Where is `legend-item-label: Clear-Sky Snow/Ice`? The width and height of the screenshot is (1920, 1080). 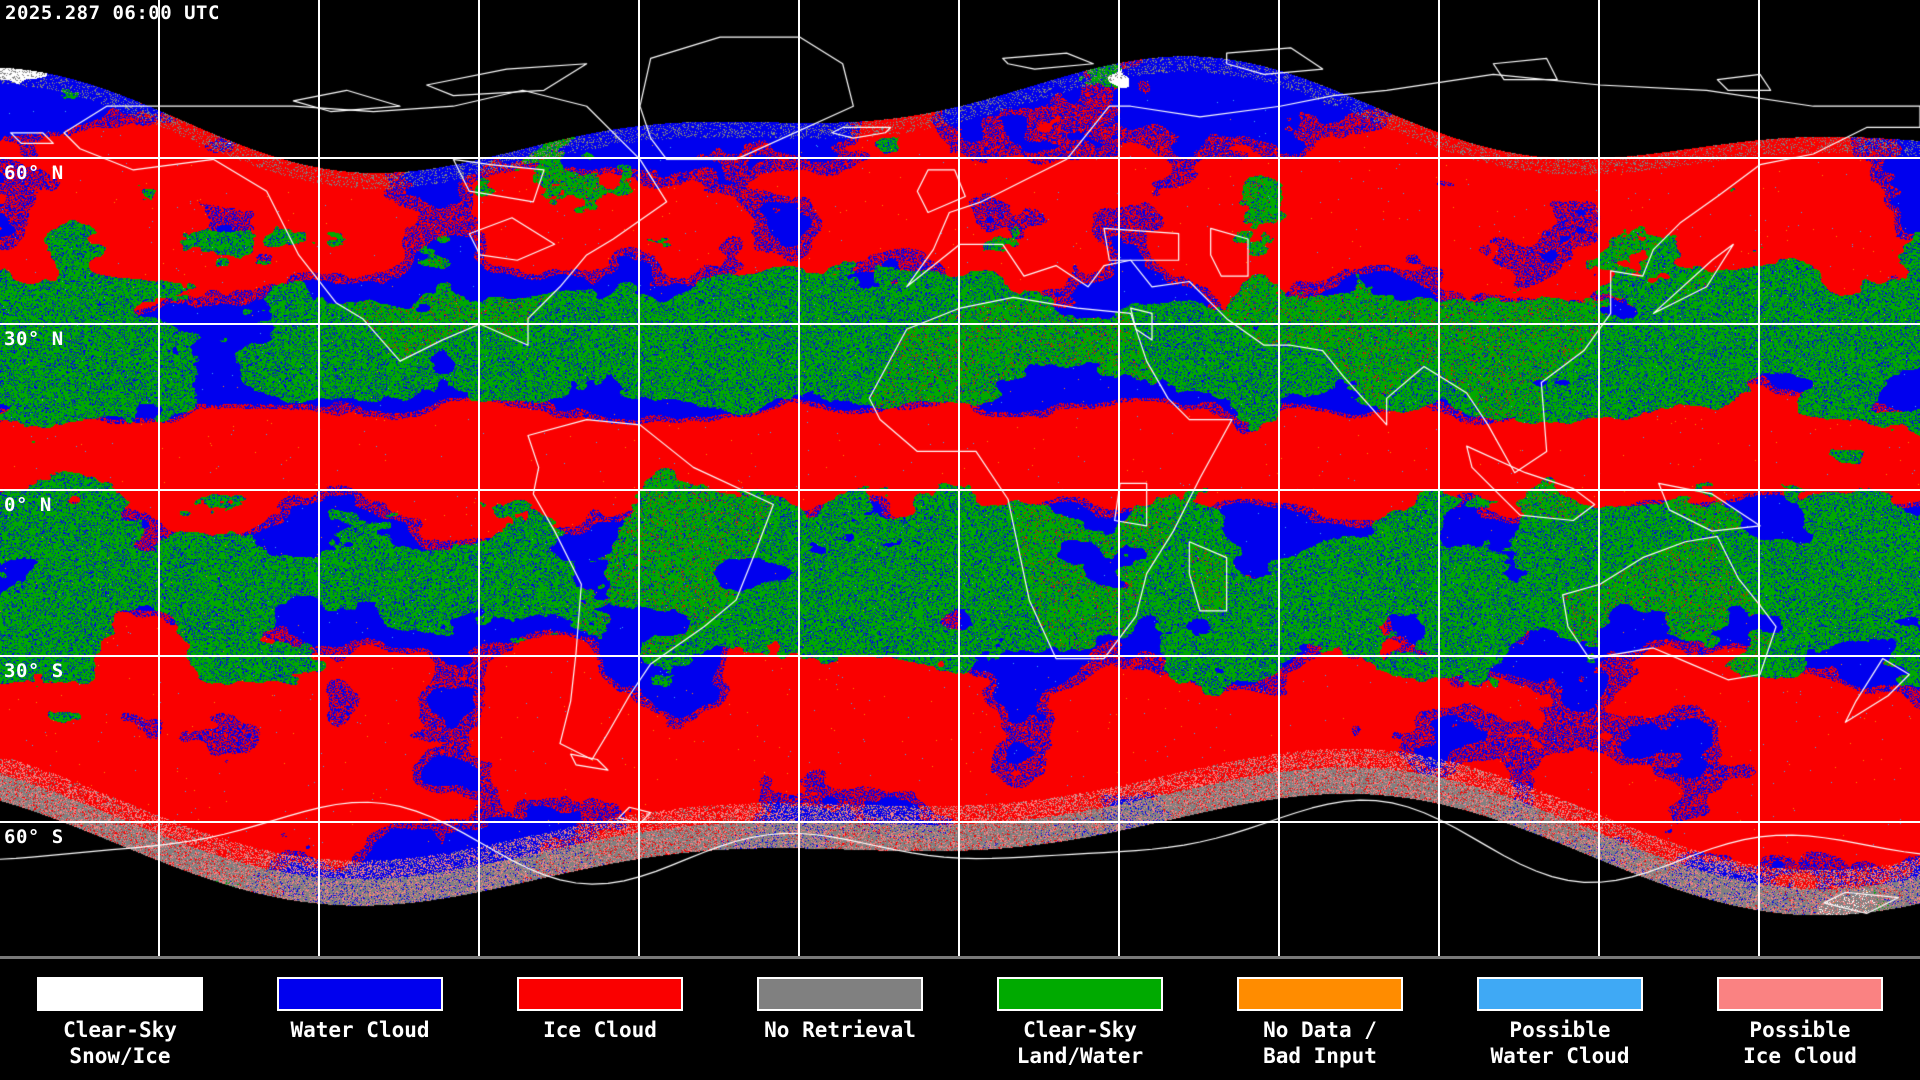 legend-item-label: Clear-Sky Snow/Ice is located at coordinates (120, 1043).